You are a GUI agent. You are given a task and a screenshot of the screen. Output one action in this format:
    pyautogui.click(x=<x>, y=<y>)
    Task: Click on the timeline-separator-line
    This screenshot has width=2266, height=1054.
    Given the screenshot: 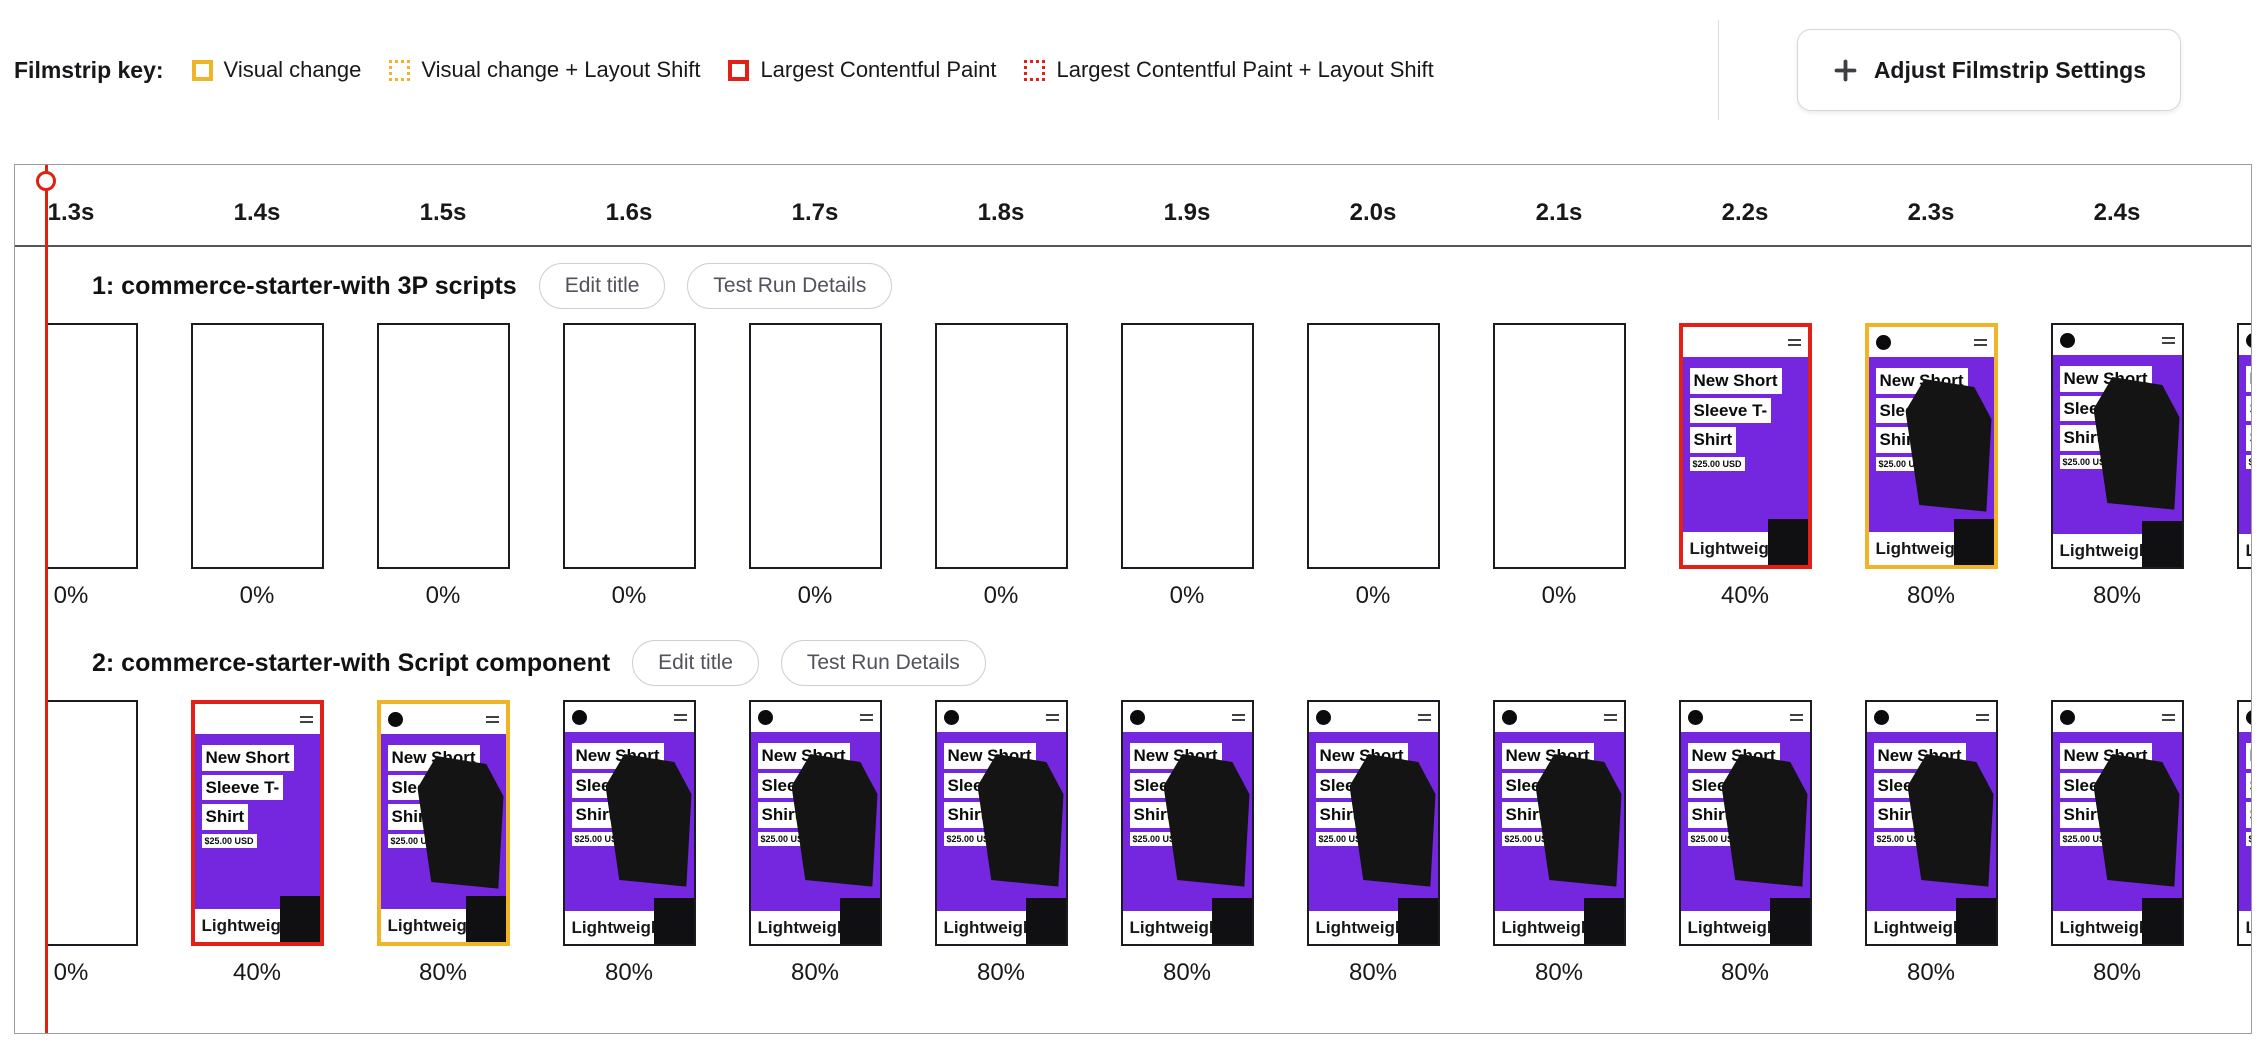 What is the action you would take?
    pyautogui.click(x=1133, y=246)
    